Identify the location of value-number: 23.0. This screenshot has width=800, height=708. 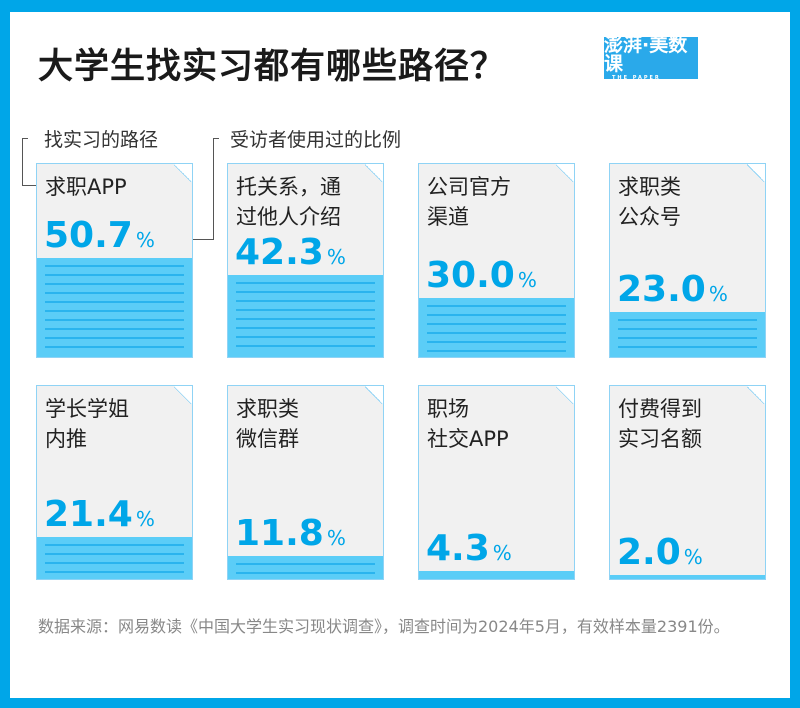
(661, 289).